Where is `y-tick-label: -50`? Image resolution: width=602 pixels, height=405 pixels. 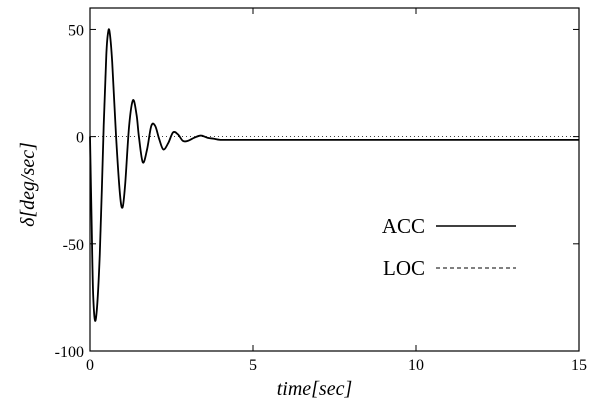
y-tick-label: -50 is located at coordinates (73, 245).